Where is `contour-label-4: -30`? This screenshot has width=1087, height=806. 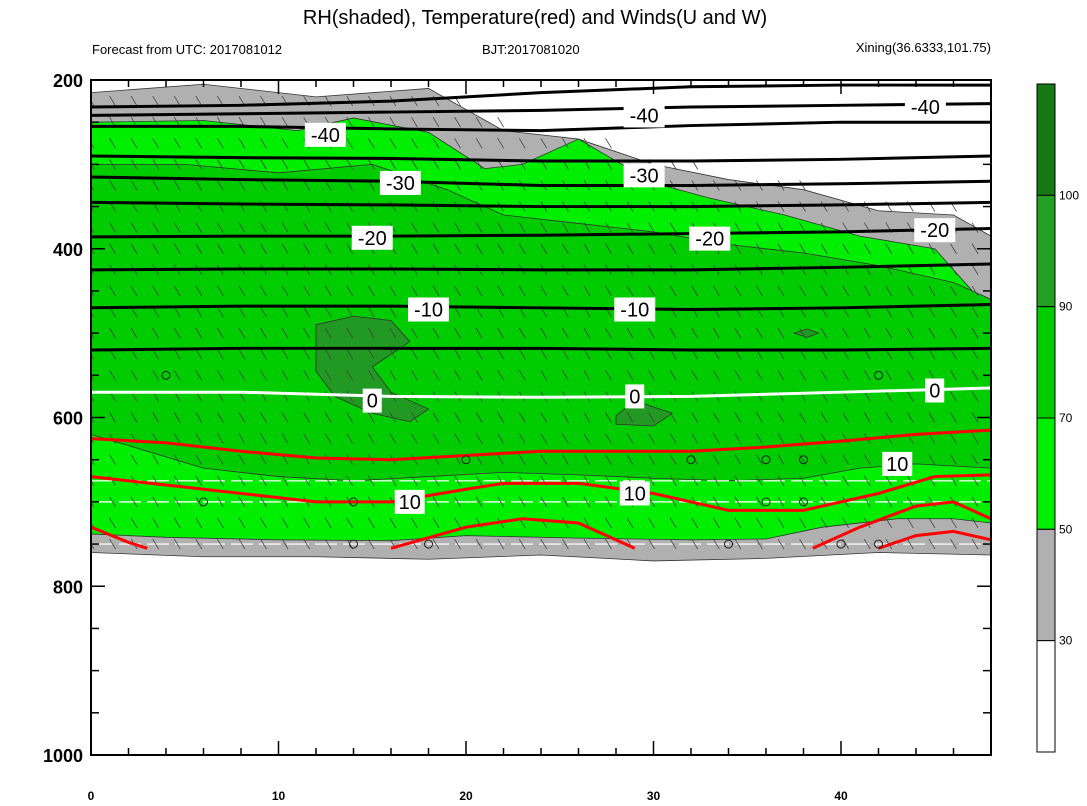 contour-label-4: -30 is located at coordinates (644, 176).